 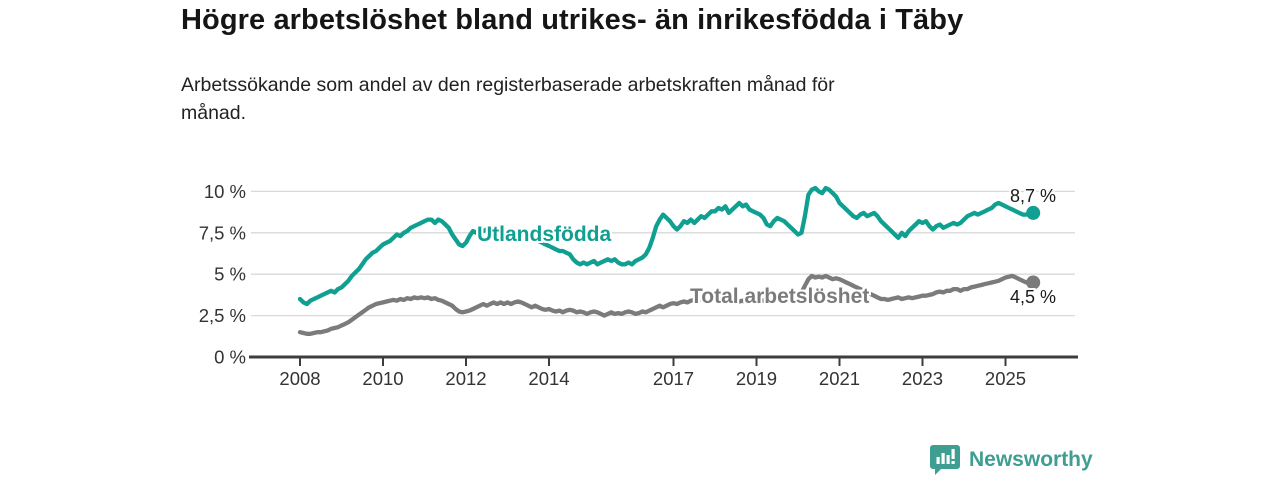 What do you see at coordinates (673, 378) in the screenshot?
I see `svg-text: 2017` at bounding box center [673, 378].